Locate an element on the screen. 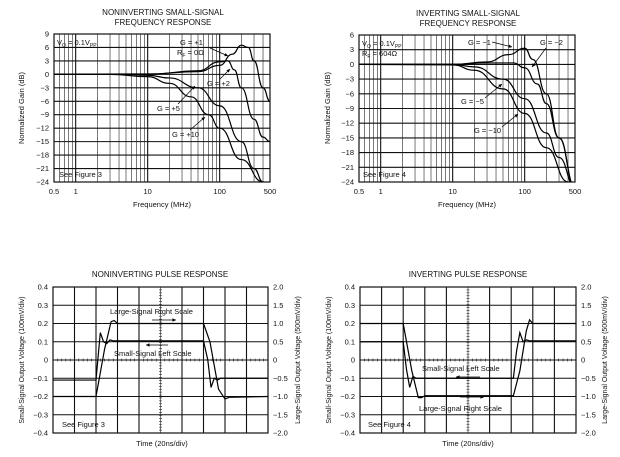 This screenshot has width=620, height=457. chart-title-line-1: INVERTING SMALL-SIGNAL is located at coordinates (468, 13).